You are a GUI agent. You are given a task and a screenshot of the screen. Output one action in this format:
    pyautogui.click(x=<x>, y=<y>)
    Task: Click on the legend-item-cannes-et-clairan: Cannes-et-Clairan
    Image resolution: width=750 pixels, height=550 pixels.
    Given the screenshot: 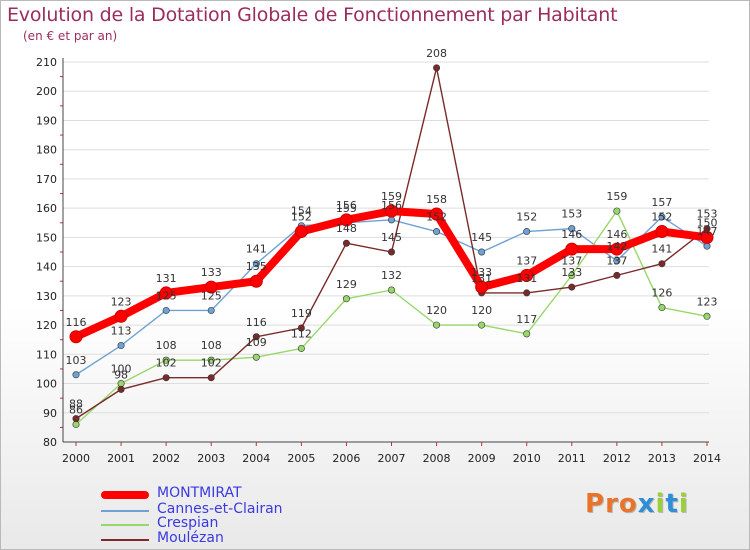 What is the action you would take?
    pyautogui.click(x=231, y=510)
    